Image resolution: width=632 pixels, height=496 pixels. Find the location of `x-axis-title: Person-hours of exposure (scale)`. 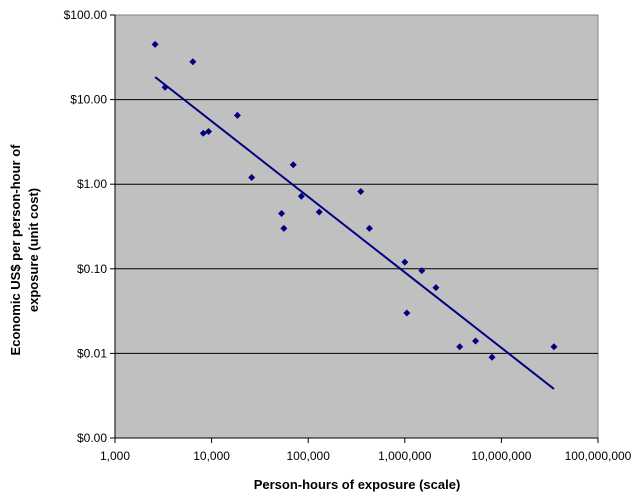

x-axis-title: Person-hours of exposure (scale) is located at coordinates (357, 484).